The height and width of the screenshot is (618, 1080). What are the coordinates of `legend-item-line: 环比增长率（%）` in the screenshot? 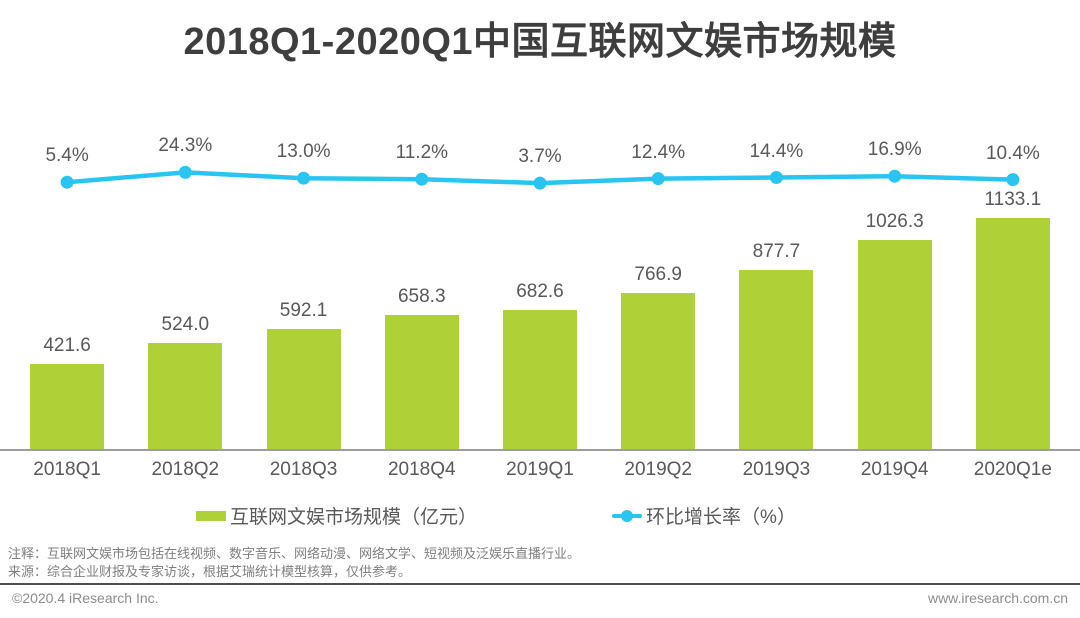 It's located at (704, 515).